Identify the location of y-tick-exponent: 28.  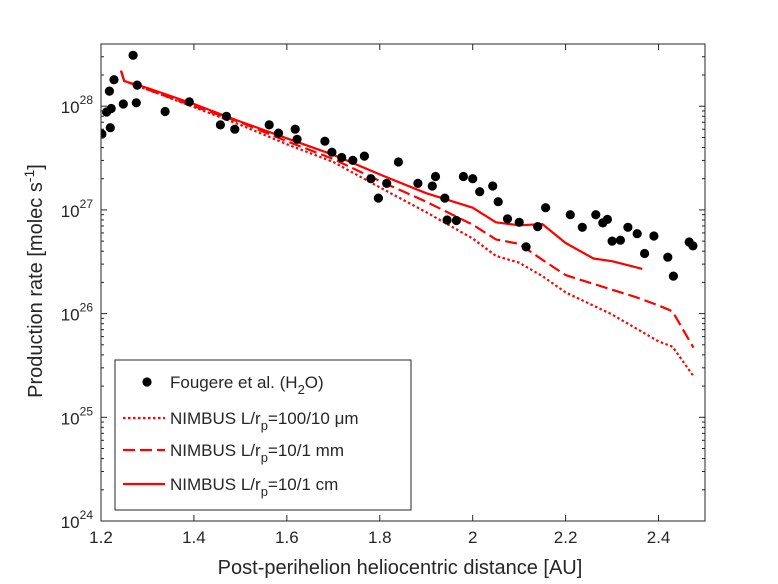
(87, 100).